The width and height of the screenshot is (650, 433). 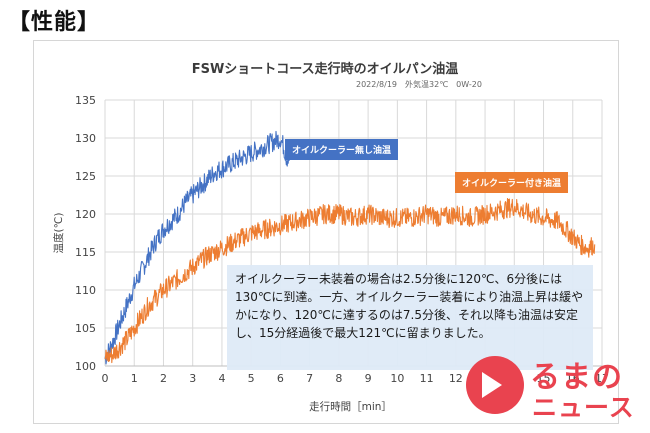 What do you see at coordinates (163, 378) in the screenshot?
I see `x-tick-label: 2` at bounding box center [163, 378].